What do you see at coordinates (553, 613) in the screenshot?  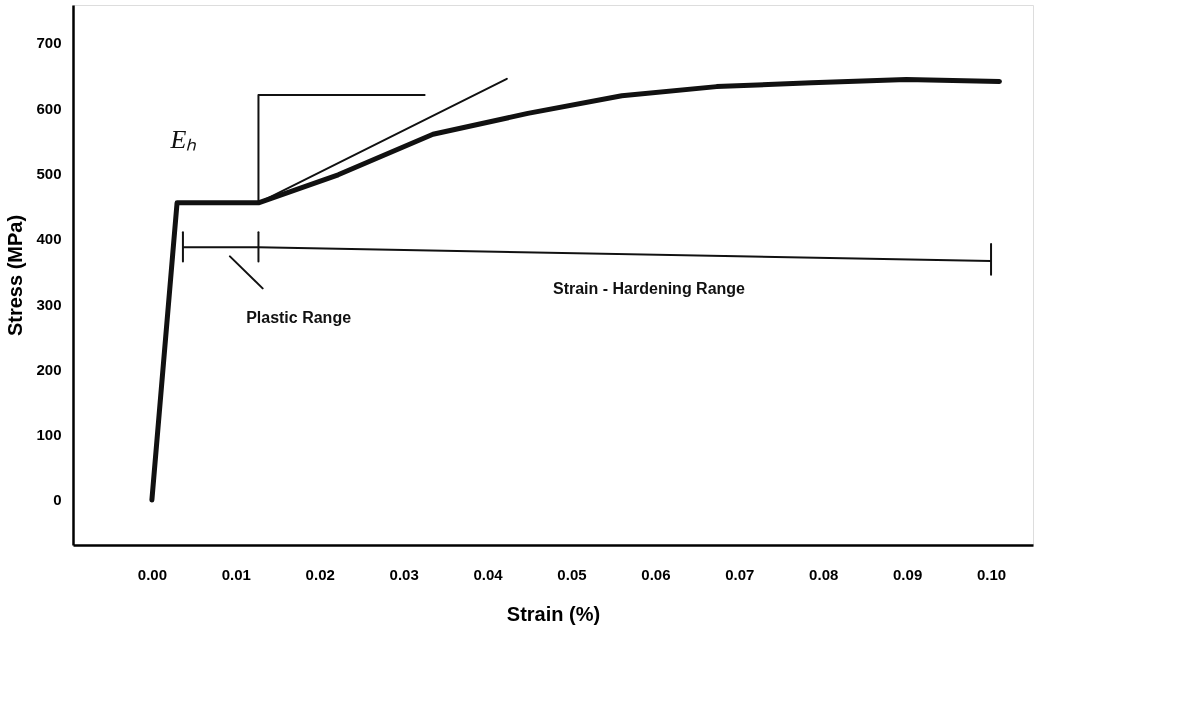 I see `x-axis-title: Strain (%)` at bounding box center [553, 613].